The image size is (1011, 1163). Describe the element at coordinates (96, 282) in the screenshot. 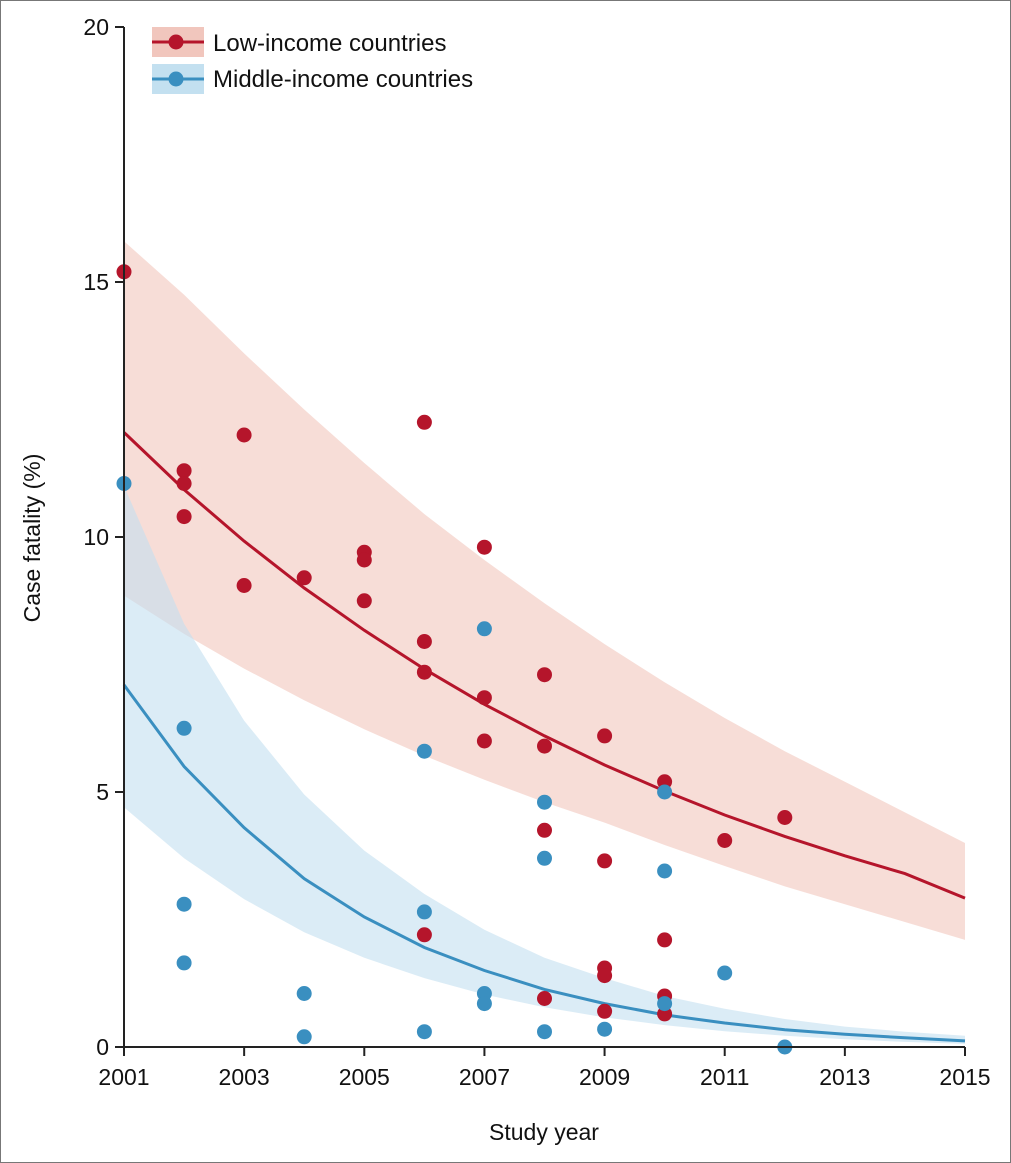

I see `y-tick-label: 15` at that location.